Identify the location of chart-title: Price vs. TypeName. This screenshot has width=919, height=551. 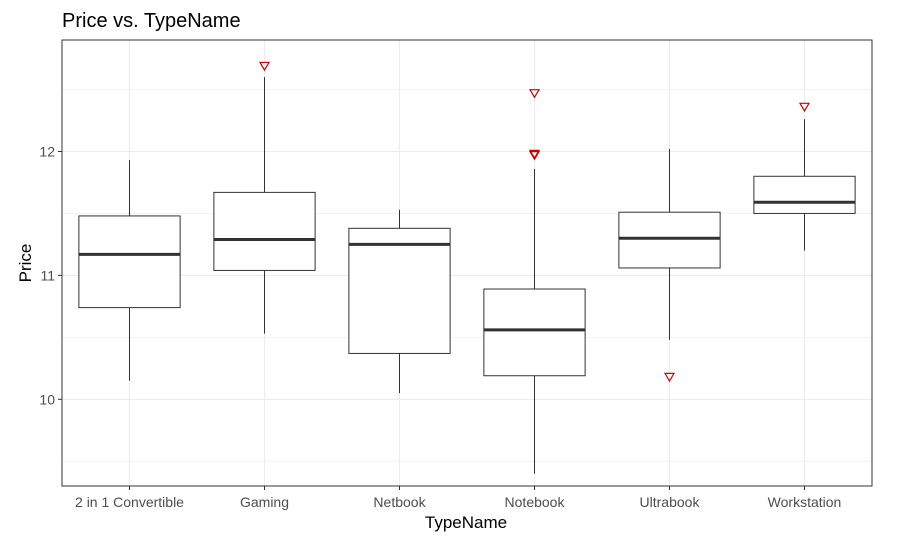
(151, 21).